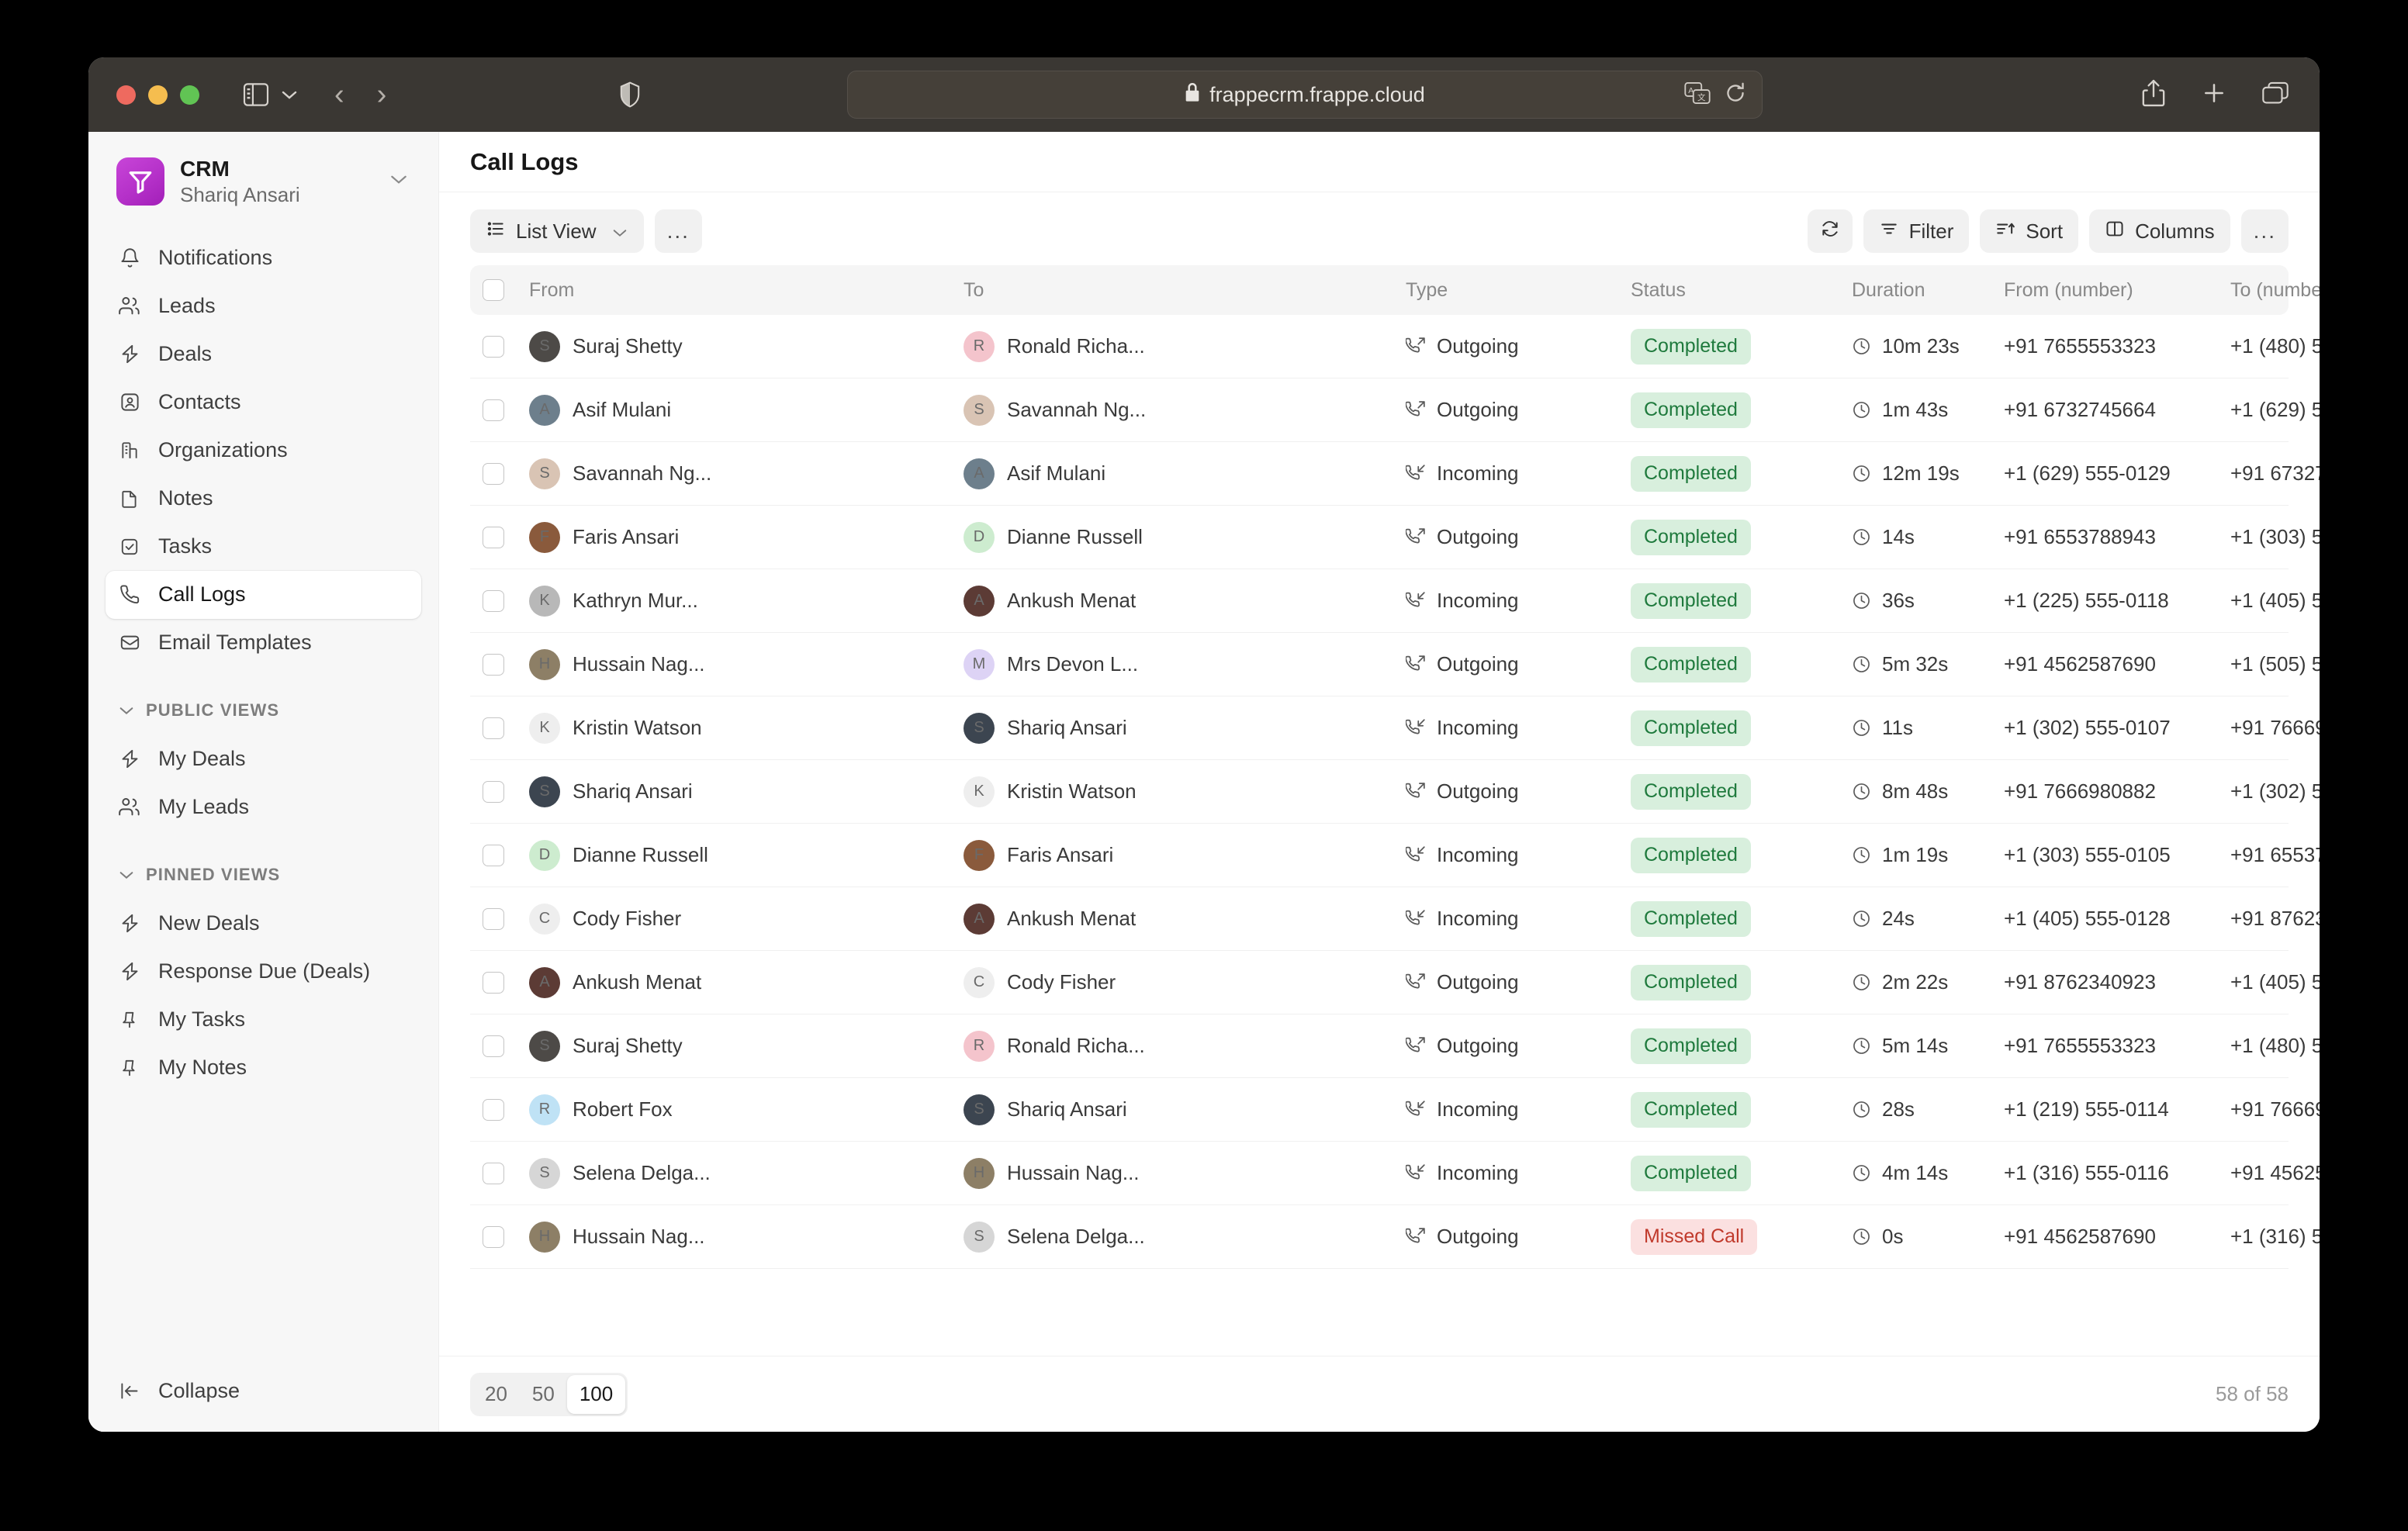  What do you see at coordinates (263, 306) in the screenshot?
I see `sidebar-item-leads: Leads` at bounding box center [263, 306].